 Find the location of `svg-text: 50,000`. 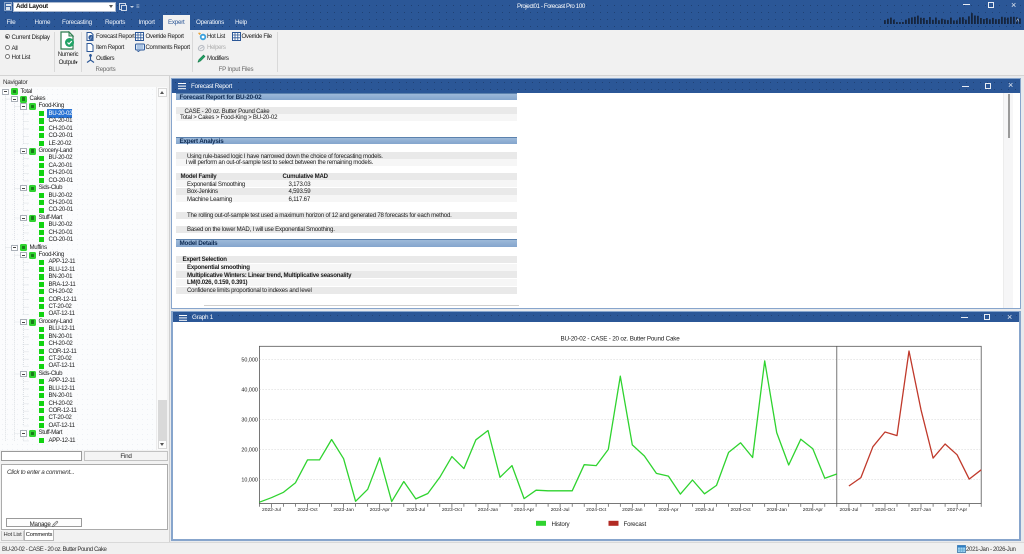

svg-text: 50,000 is located at coordinates (249, 361).